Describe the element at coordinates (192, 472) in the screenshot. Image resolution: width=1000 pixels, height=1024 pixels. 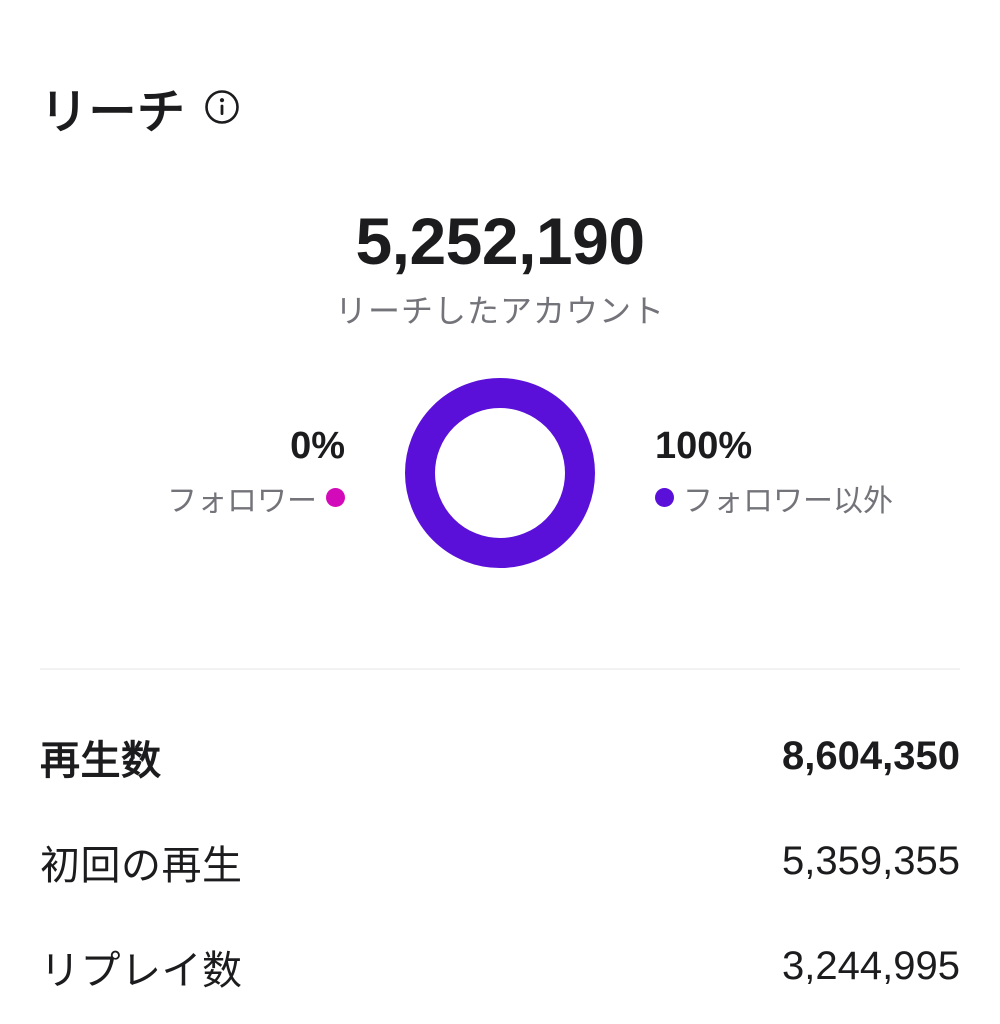
I see `legend-followers: 0% フォロワー` at that location.